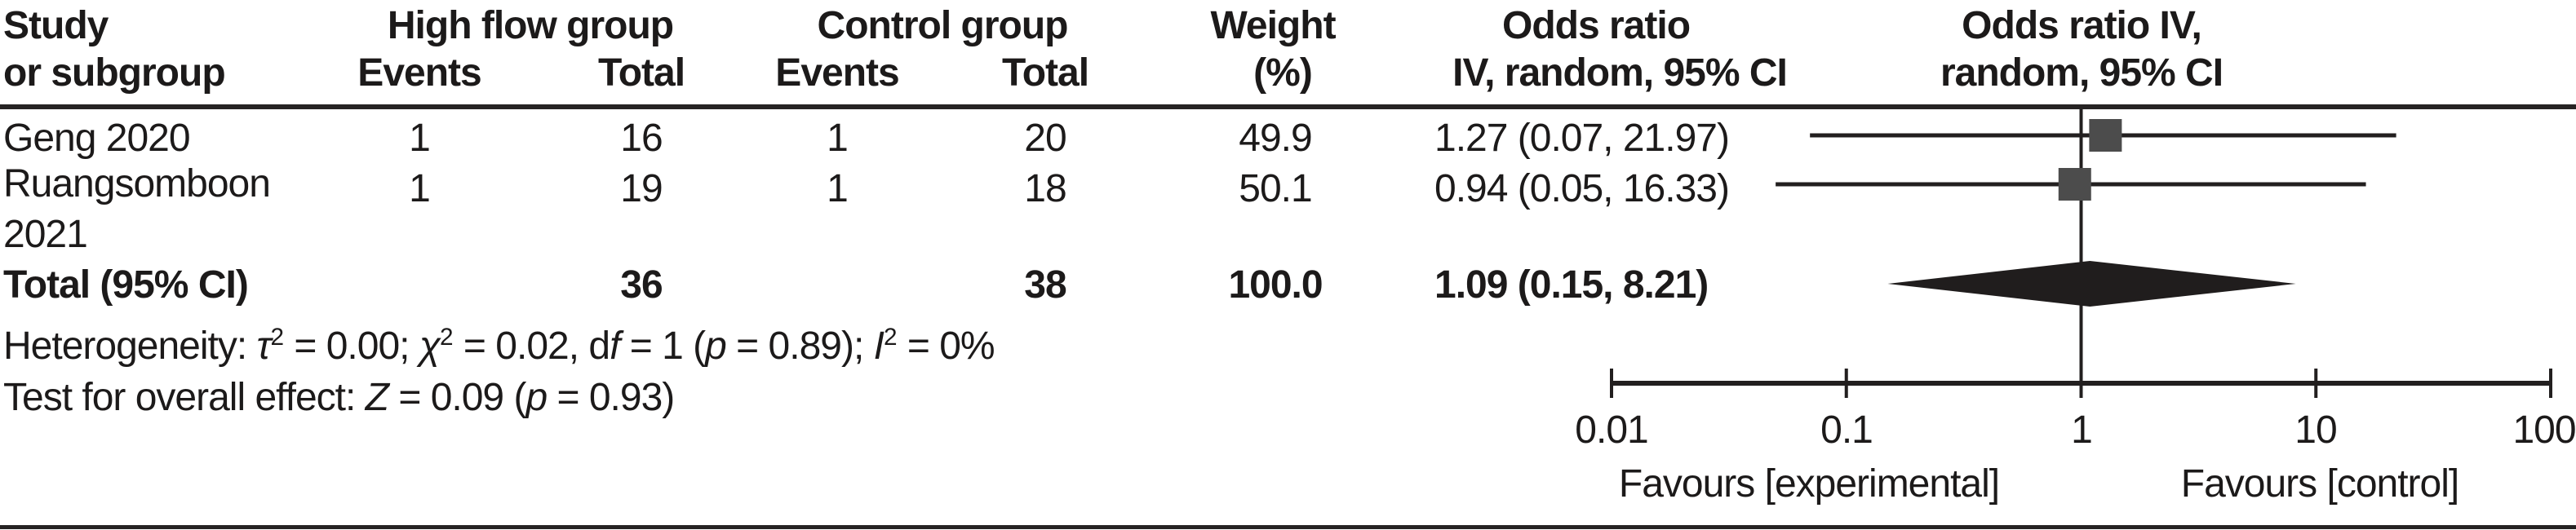 This screenshot has width=2576, height=530. Describe the element at coordinates (1571, 285) in the screenshot. I see `total-or-ci: 1.09 (0.15, 8.21)` at that location.